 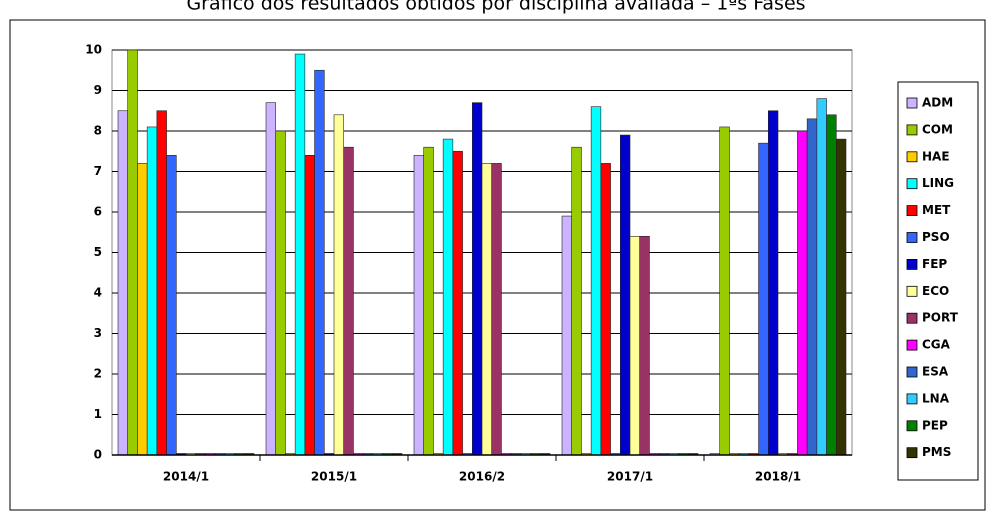 What do you see at coordinates (98, 212) in the screenshot?
I see `y-tick-label: 6` at bounding box center [98, 212].